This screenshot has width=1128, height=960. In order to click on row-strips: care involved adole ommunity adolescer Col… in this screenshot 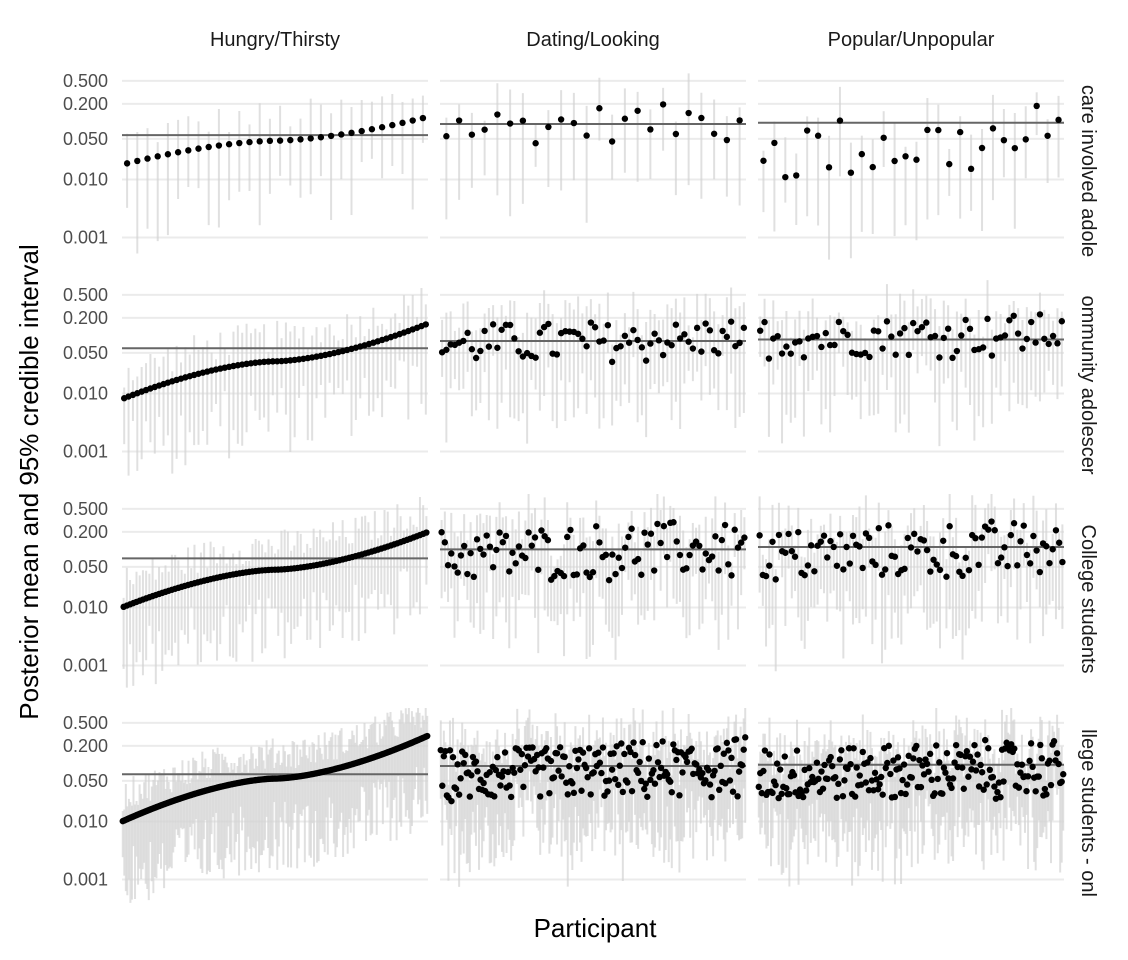, I will do `click(1088, 491)`.